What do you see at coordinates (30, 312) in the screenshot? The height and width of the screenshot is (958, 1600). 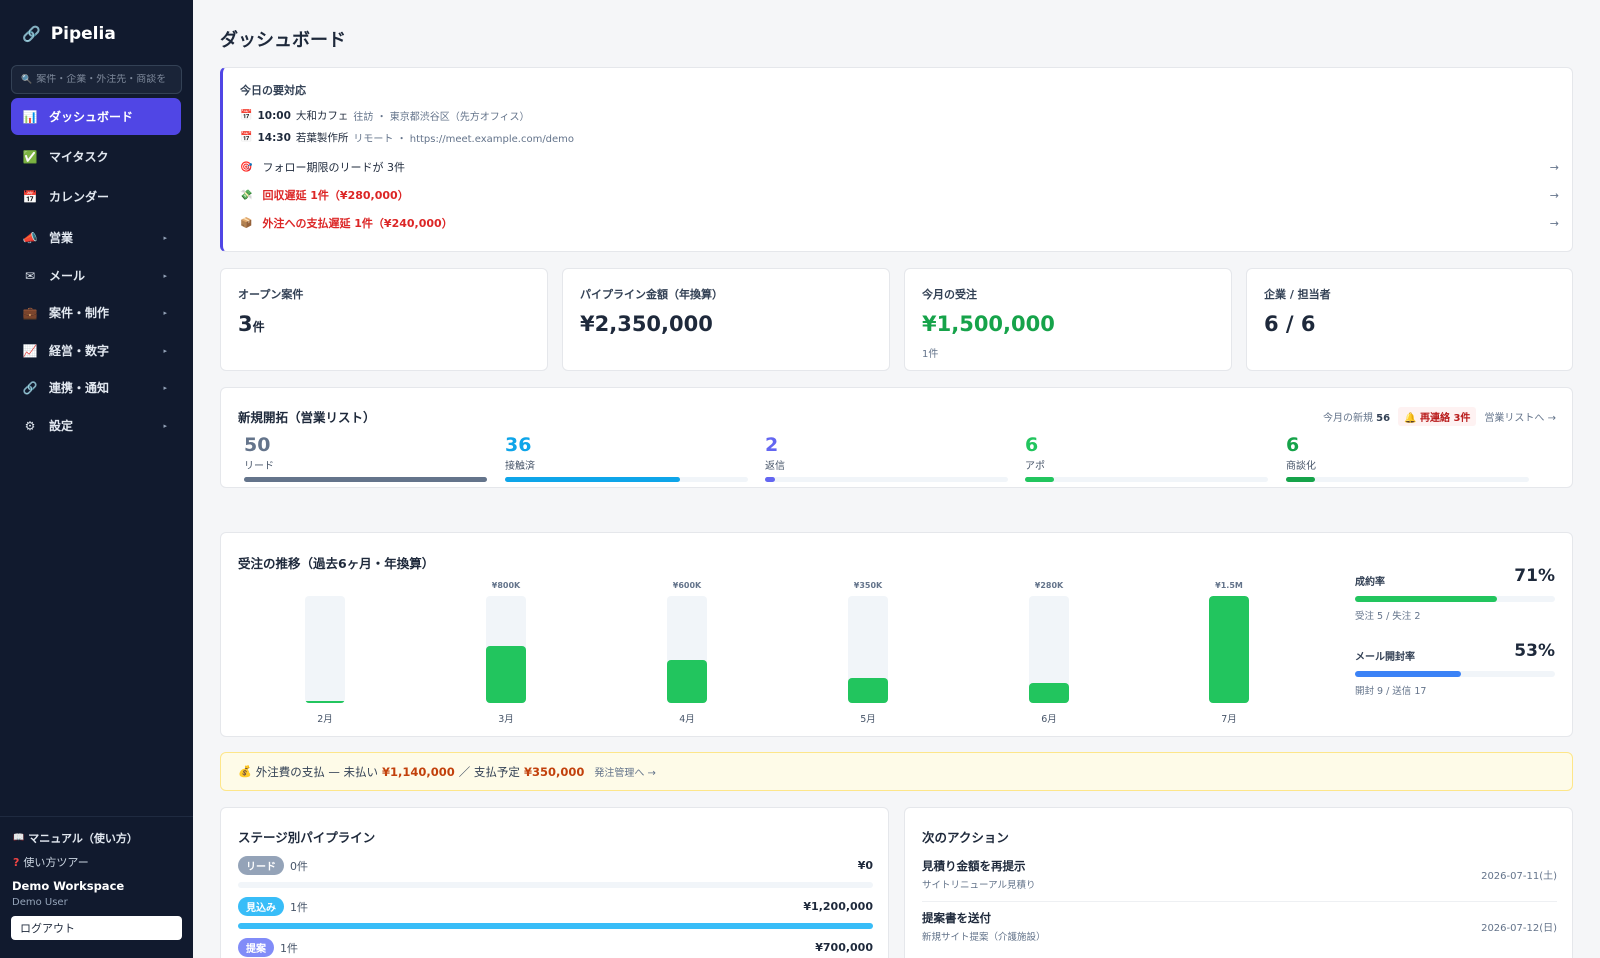 I see `briefcase-icon: 💼` at bounding box center [30, 312].